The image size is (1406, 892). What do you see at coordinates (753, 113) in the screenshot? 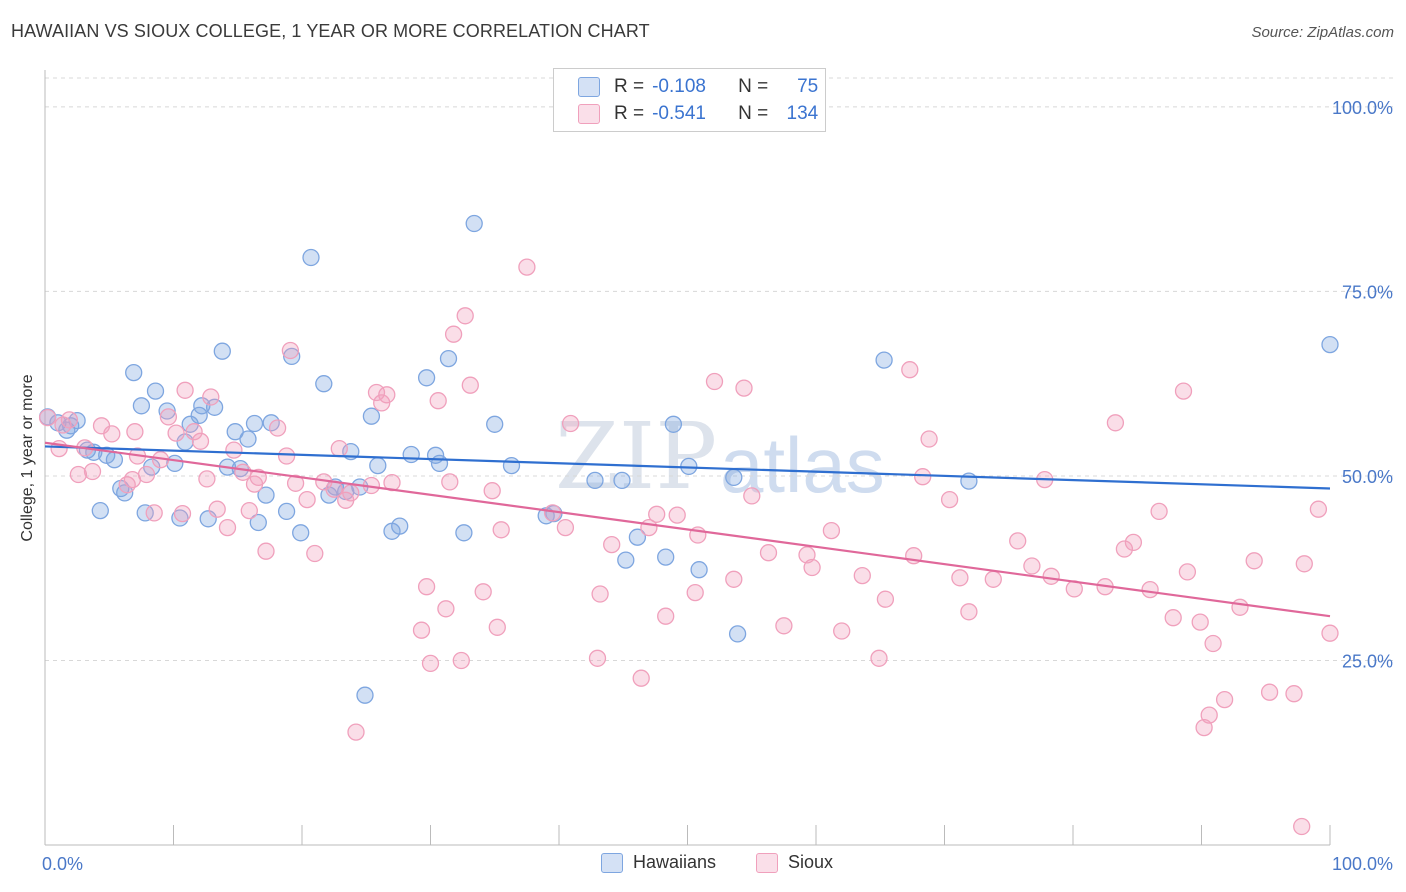
I see `n-key: N =` at bounding box center [753, 113].